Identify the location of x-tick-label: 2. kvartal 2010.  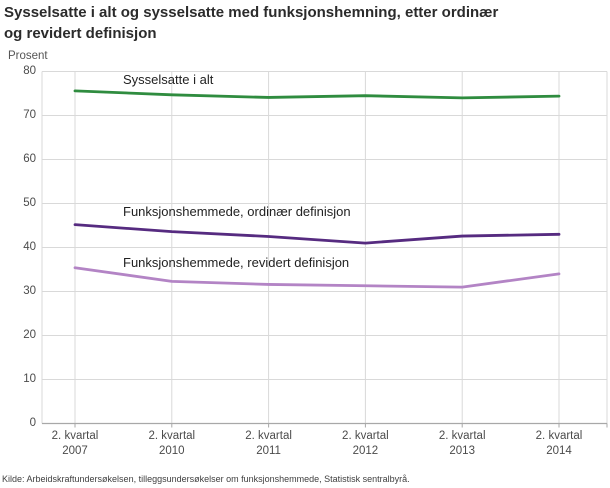
(172, 444).